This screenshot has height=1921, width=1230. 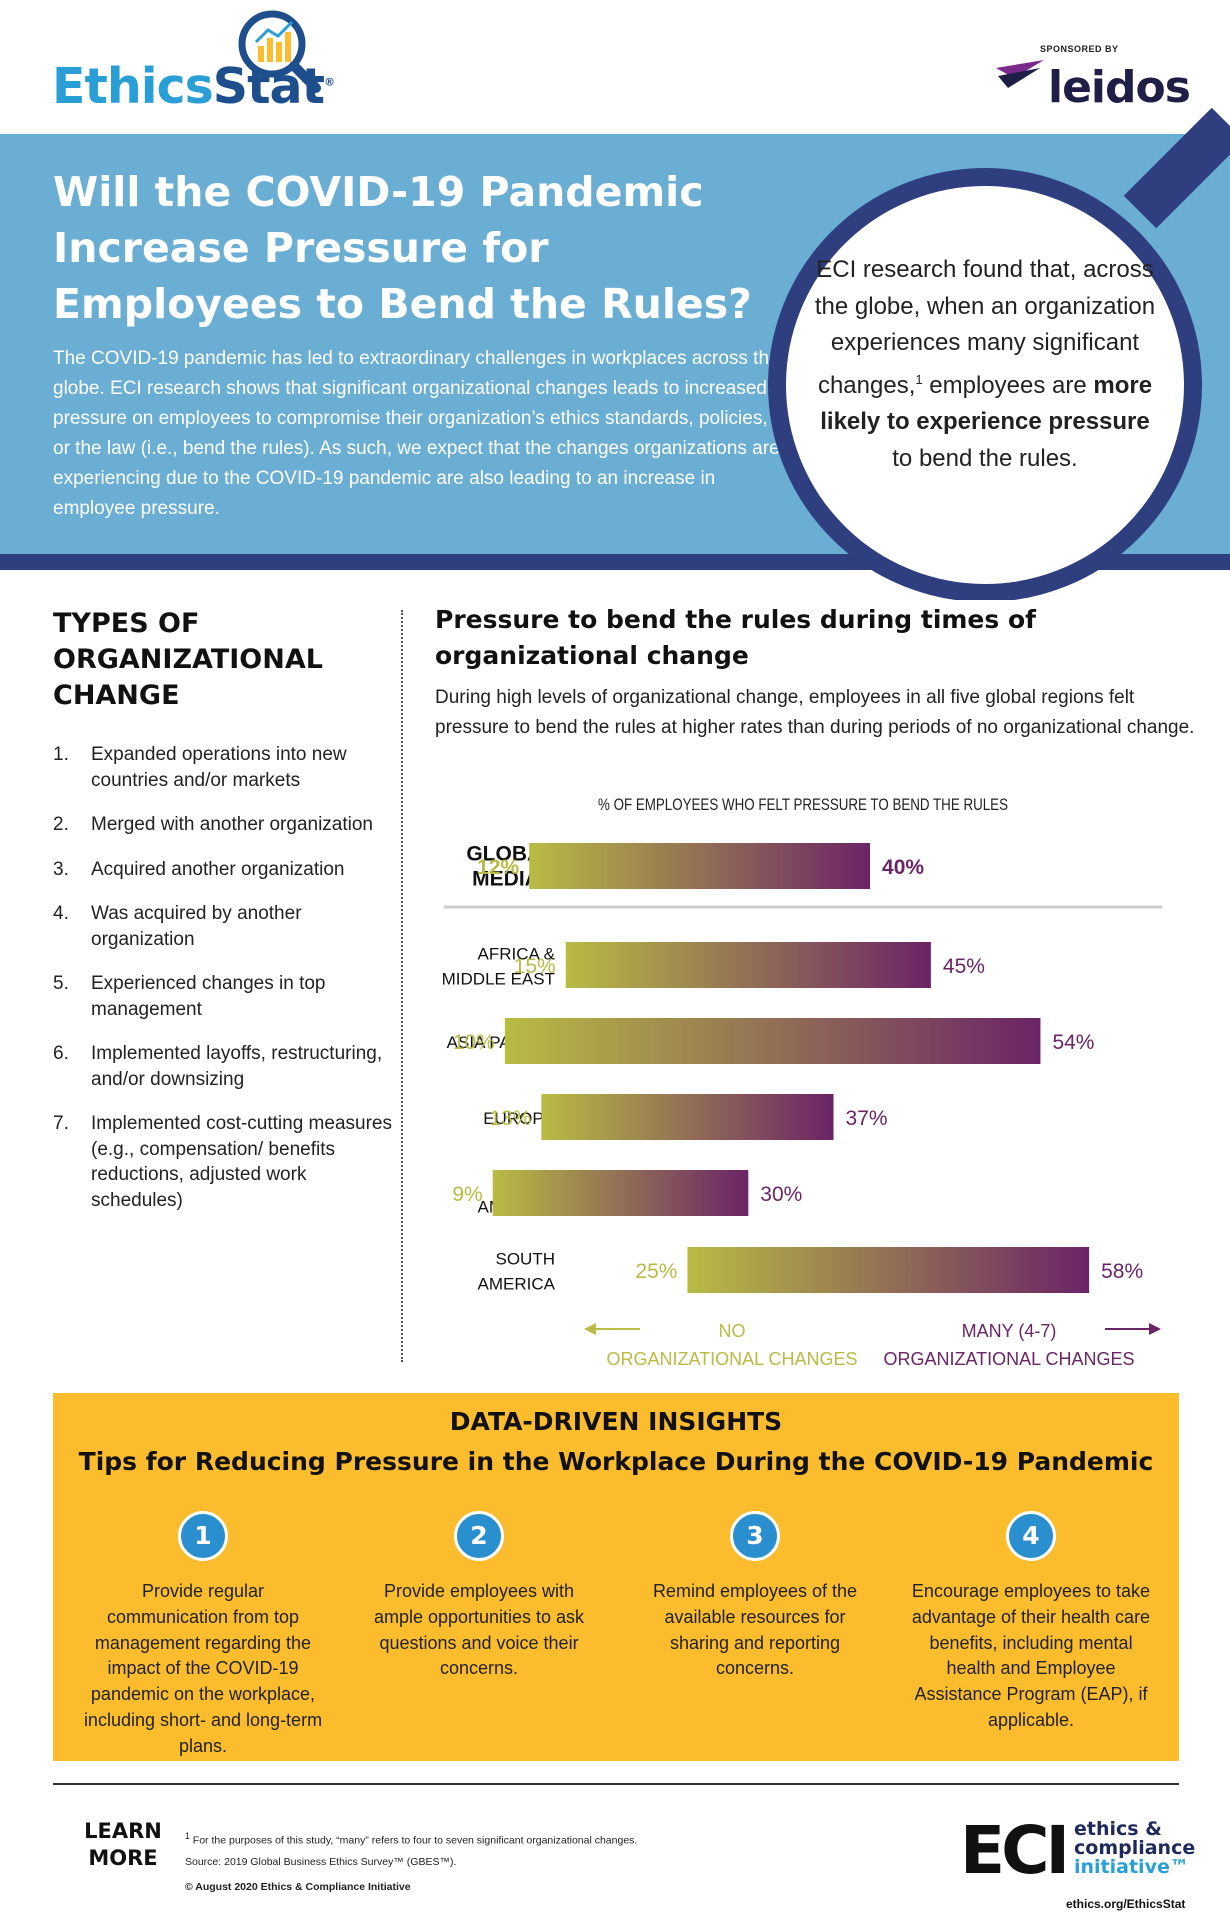 I want to click on learn-more-label: LEARN MORE, so click(x=123, y=1844).